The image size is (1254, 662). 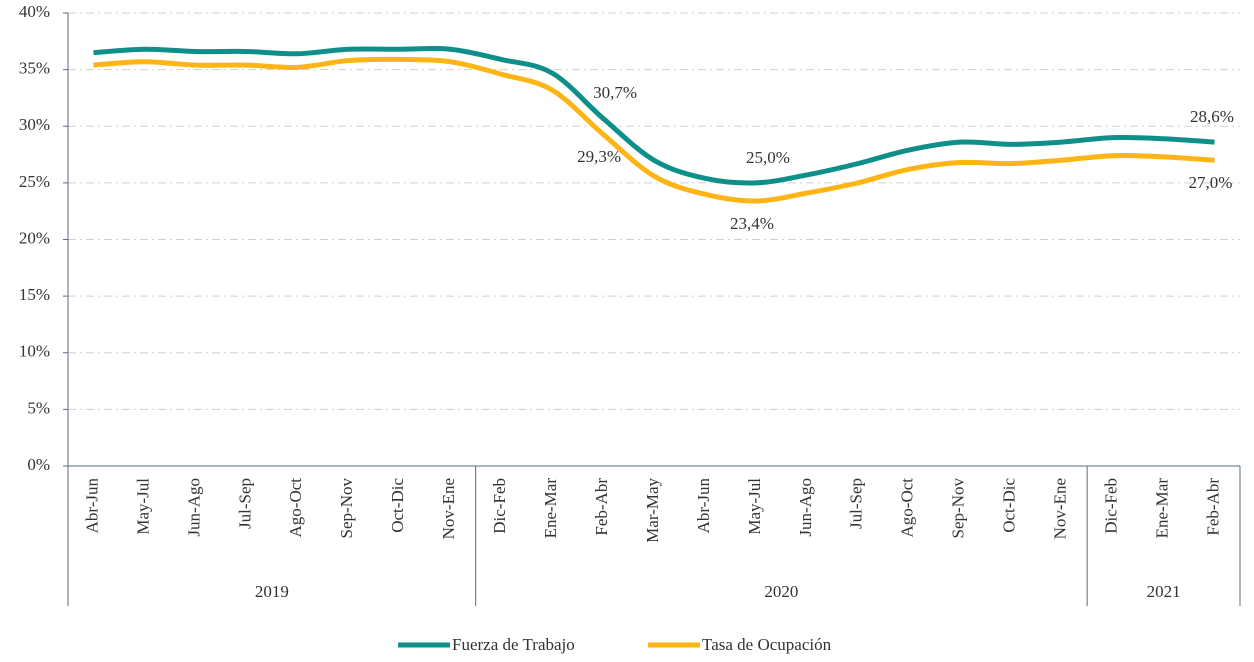 What do you see at coordinates (1164, 591) in the screenshot?
I see `group-label: 2021` at bounding box center [1164, 591].